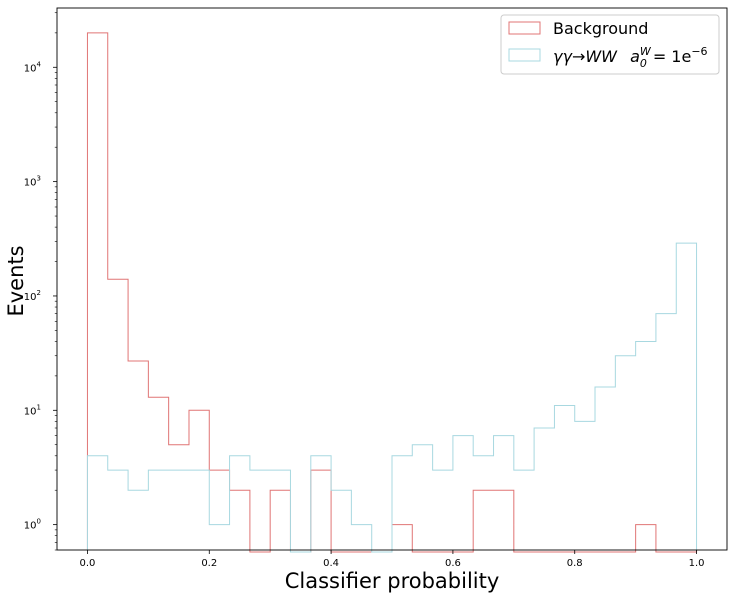  What do you see at coordinates (600, 28) in the screenshot?
I see `legend-label-background: Background` at bounding box center [600, 28].